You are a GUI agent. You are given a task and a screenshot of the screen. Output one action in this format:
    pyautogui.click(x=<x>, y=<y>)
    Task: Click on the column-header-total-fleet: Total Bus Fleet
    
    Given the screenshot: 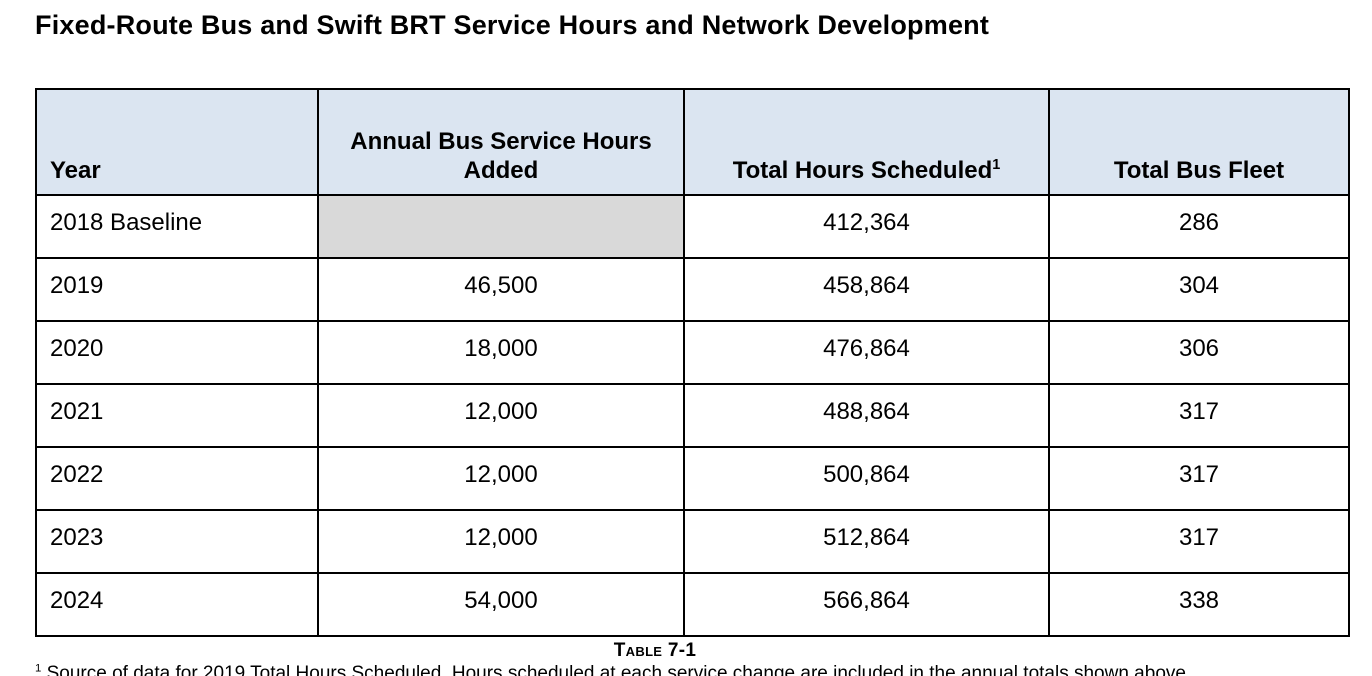 What is the action you would take?
    pyautogui.click(x=1199, y=142)
    